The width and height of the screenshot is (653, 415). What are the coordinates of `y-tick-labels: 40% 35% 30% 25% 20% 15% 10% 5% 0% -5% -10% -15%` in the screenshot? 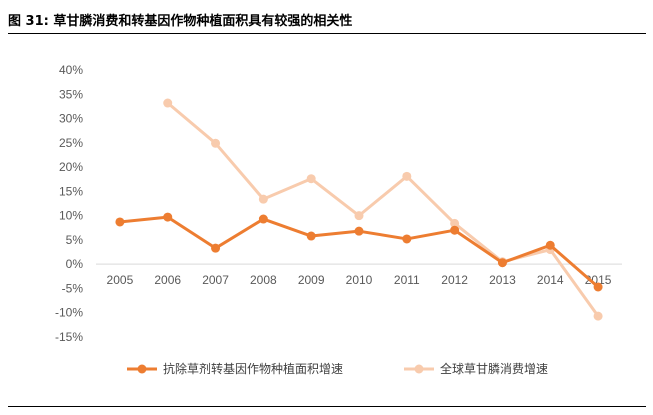 It's located at (69, 203).